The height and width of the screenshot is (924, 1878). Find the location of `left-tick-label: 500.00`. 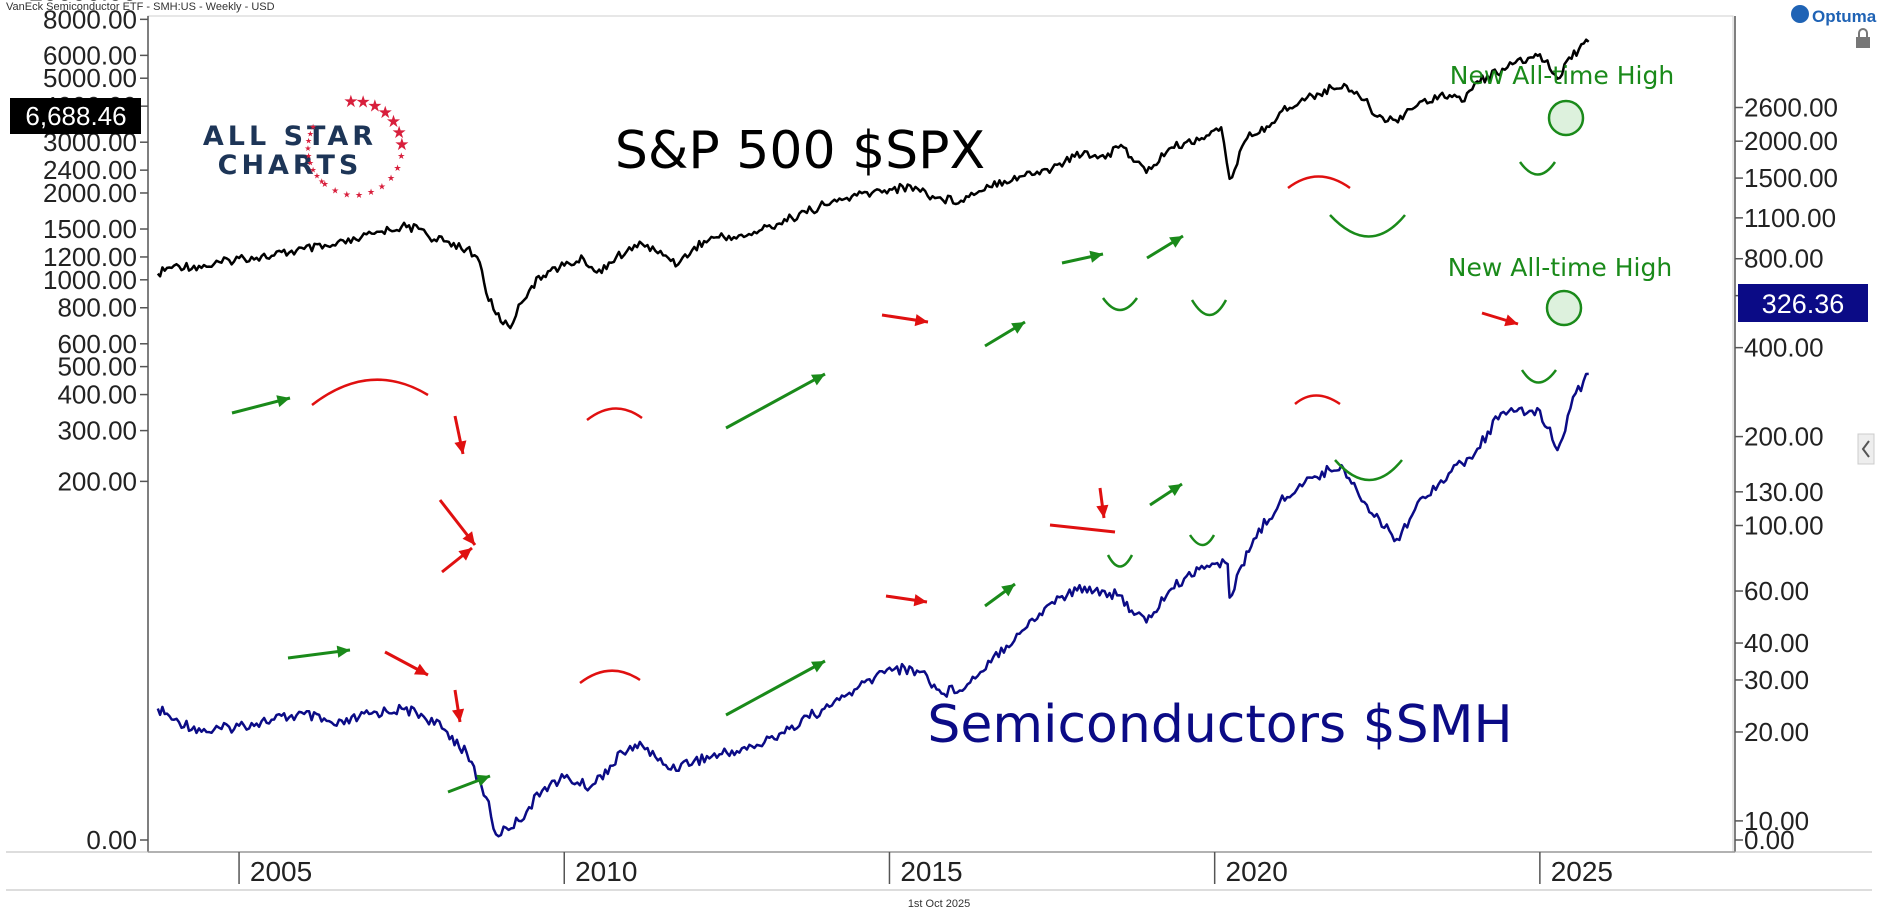

left-tick-label: 500.00 is located at coordinates (97, 367).